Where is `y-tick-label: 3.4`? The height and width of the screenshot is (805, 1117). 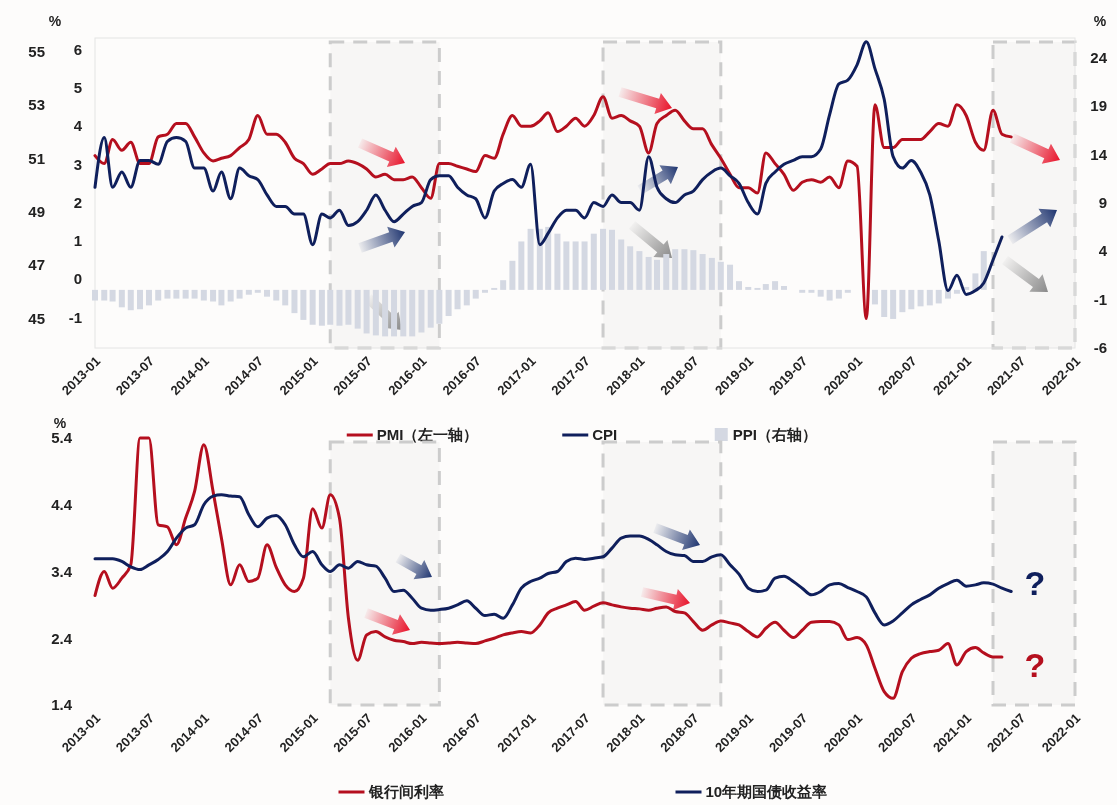
y-tick-label: 3.4 is located at coordinates (62, 571).